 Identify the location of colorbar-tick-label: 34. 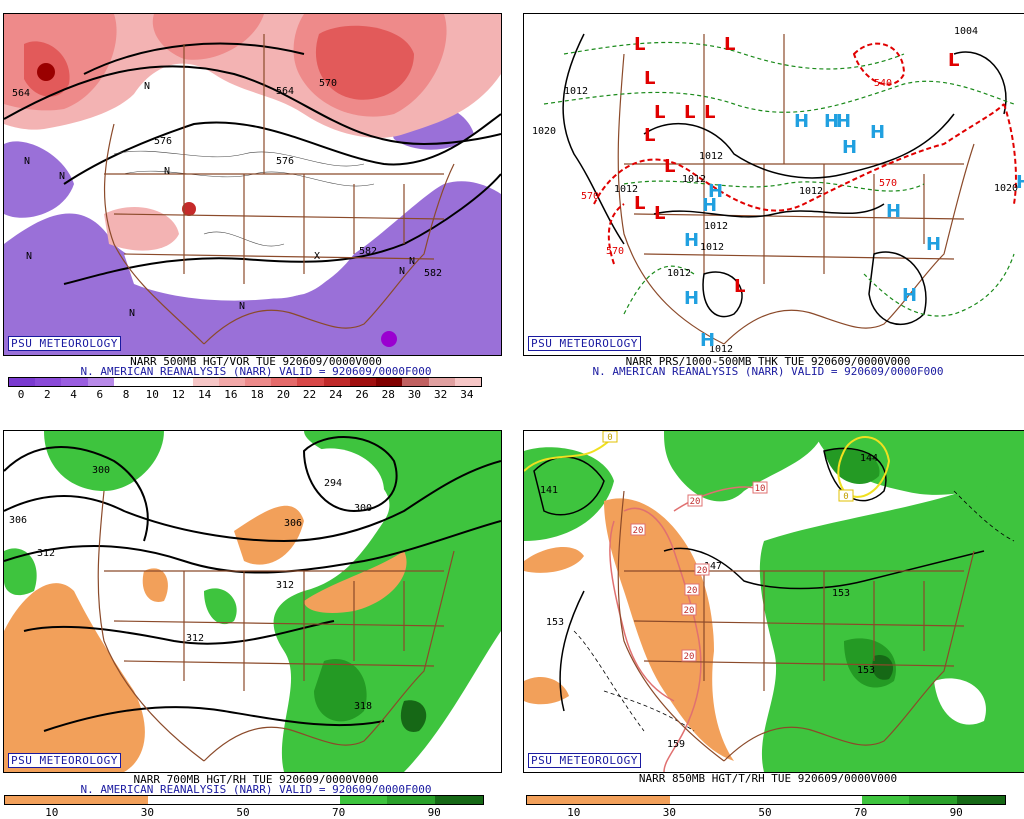
(467, 394).